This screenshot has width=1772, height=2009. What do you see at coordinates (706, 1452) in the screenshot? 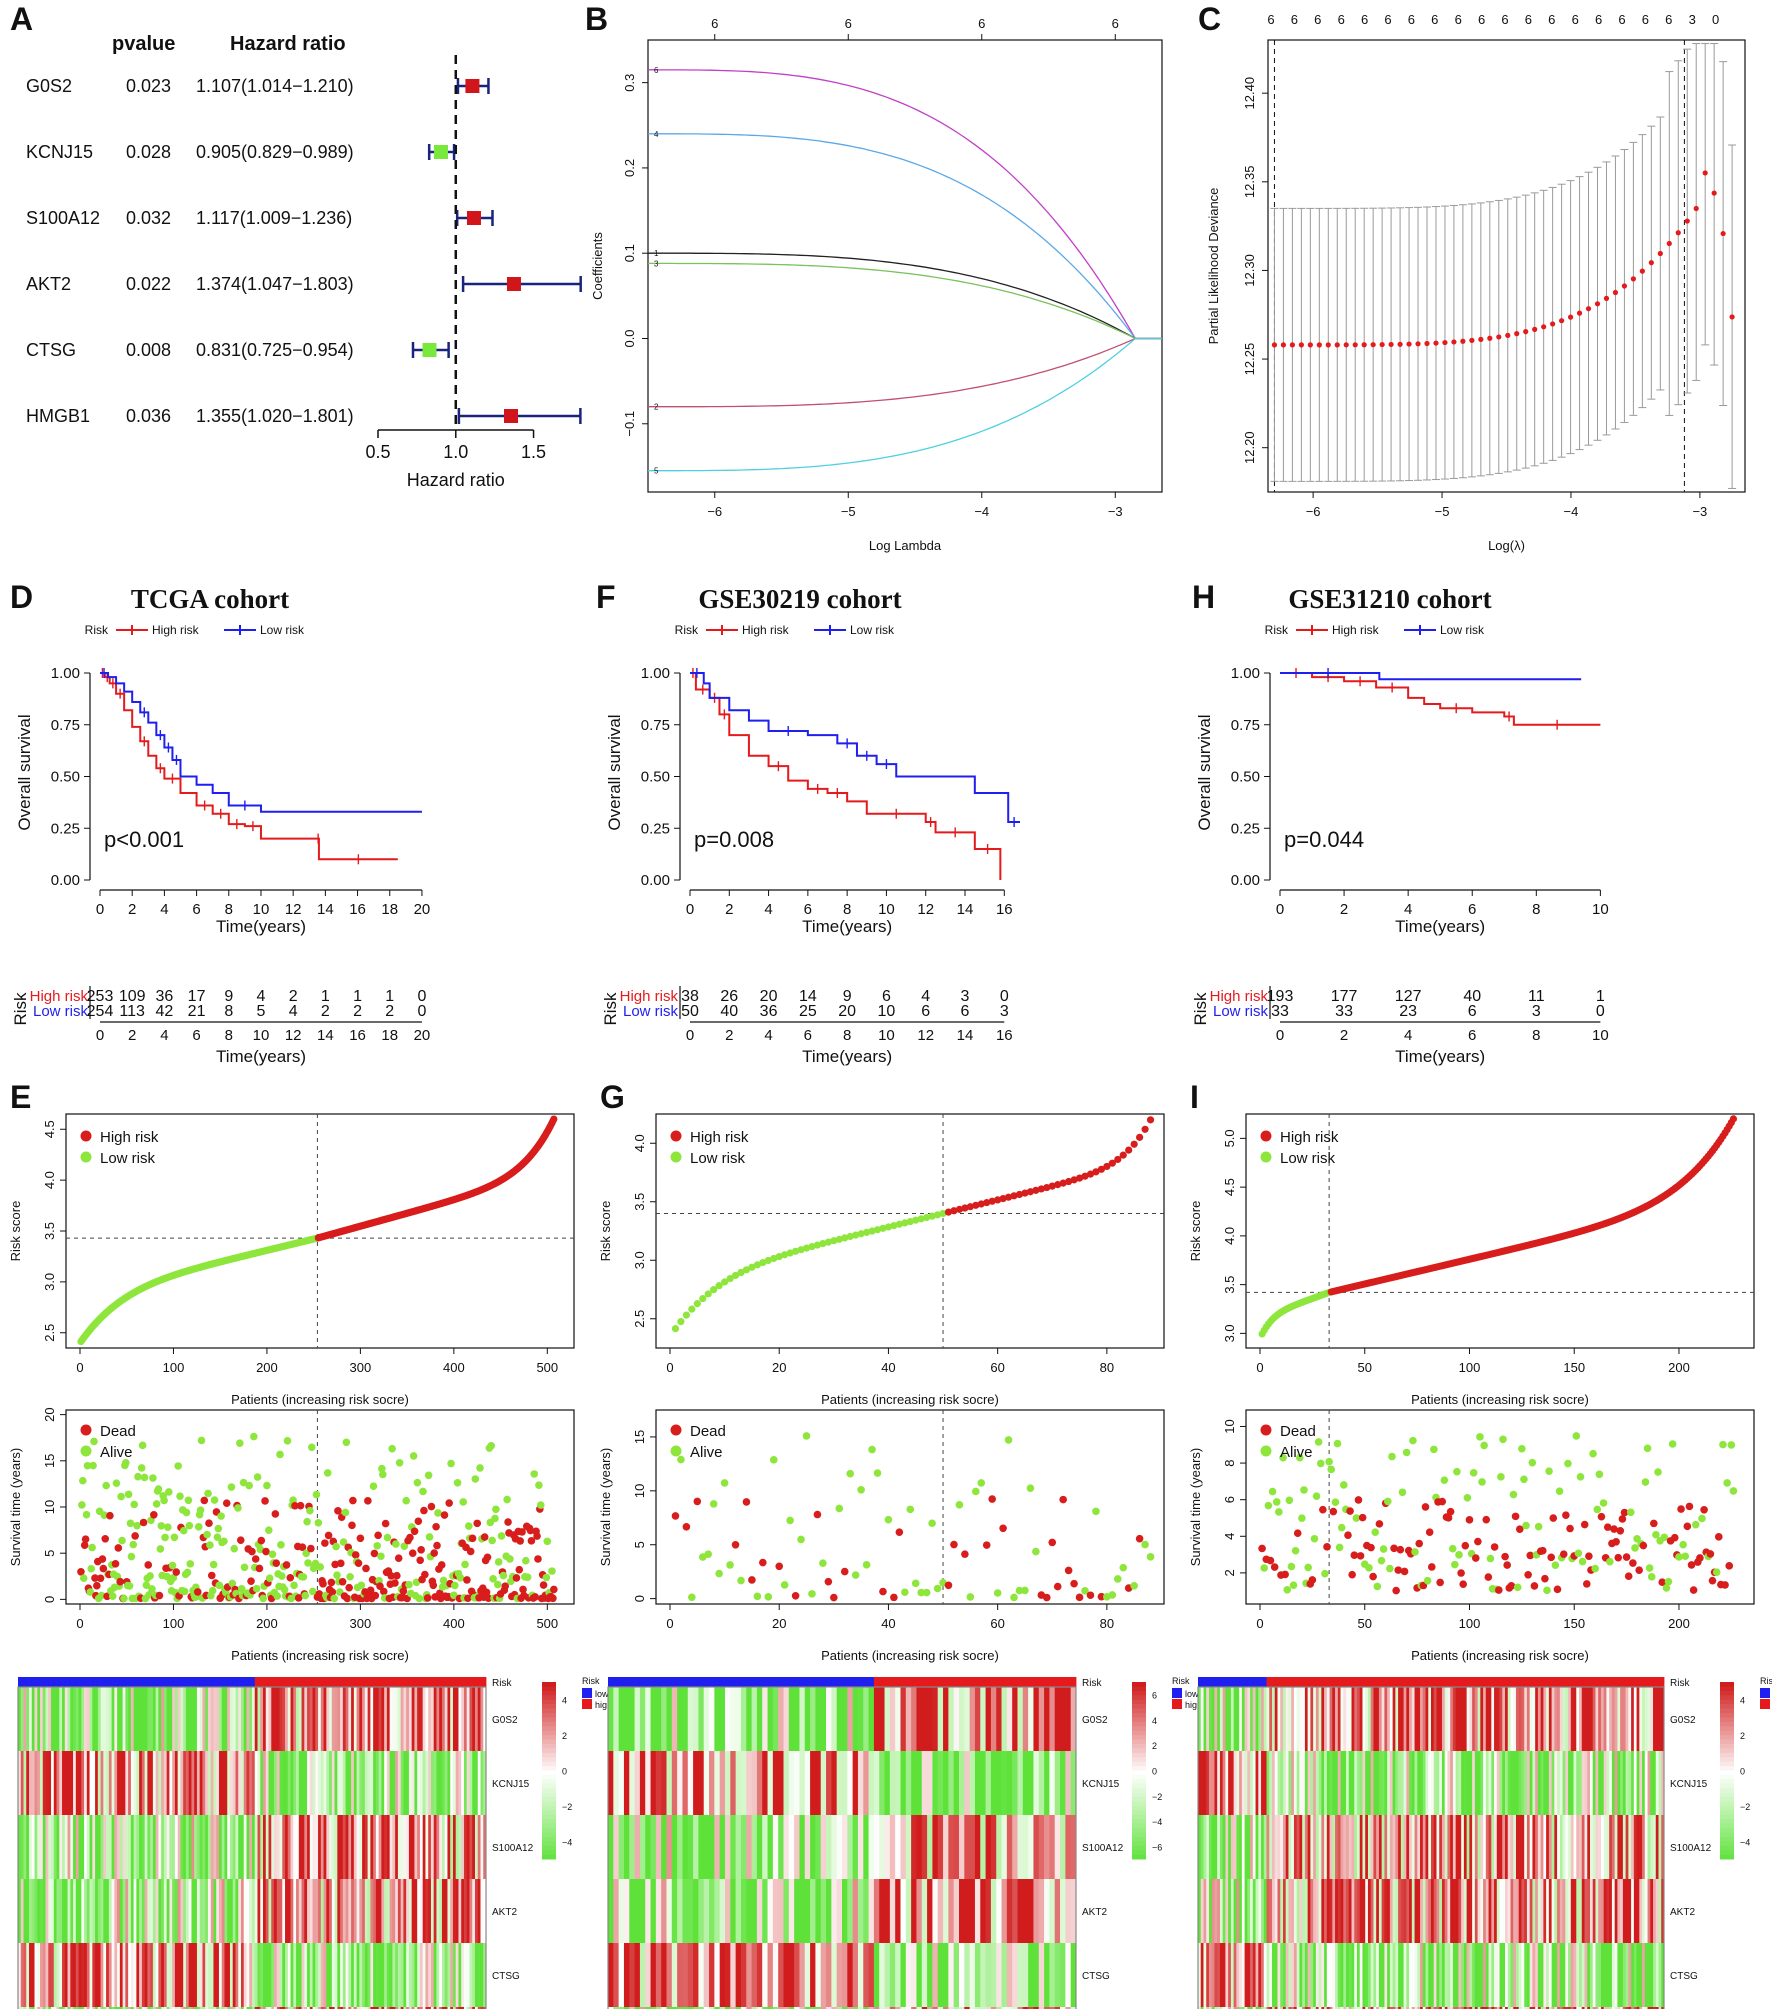
I see `legend-alive-label: Alive` at bounding box center [706, 1452].